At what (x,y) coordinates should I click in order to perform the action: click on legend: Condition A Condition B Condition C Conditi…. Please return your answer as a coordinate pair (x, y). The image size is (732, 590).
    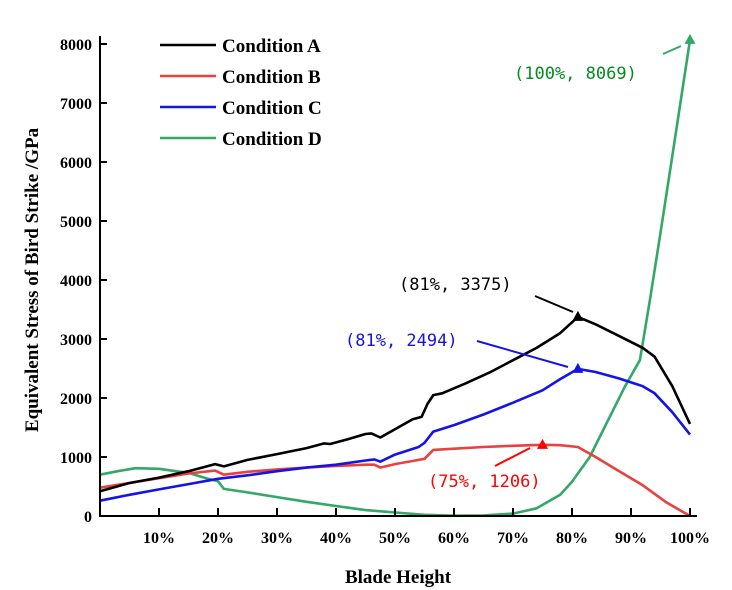
    Looking at the image, I should click on (241, 93).